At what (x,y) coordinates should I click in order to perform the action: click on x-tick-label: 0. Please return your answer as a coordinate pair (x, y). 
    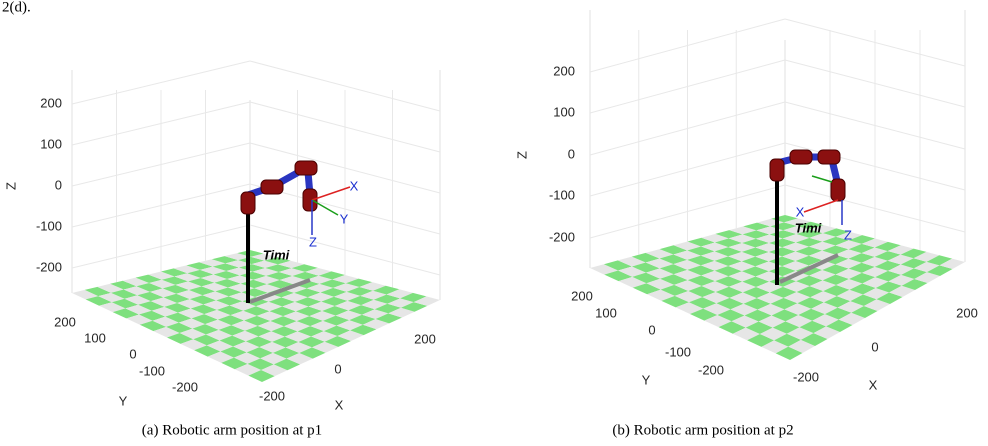
    Looking at the image, I should click on (874, 346).